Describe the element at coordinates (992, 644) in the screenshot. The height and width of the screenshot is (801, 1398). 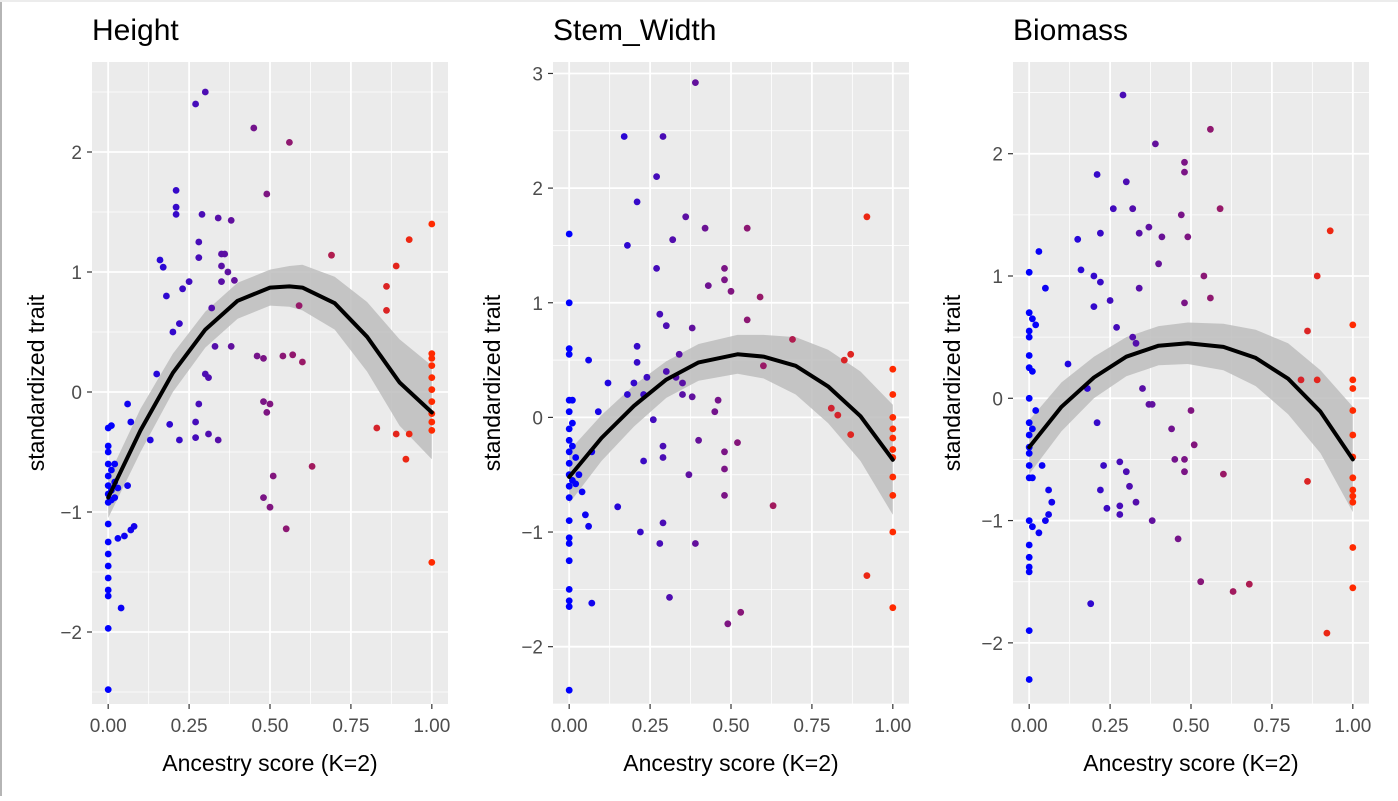
I see `y-tick-label: −2` at that location.